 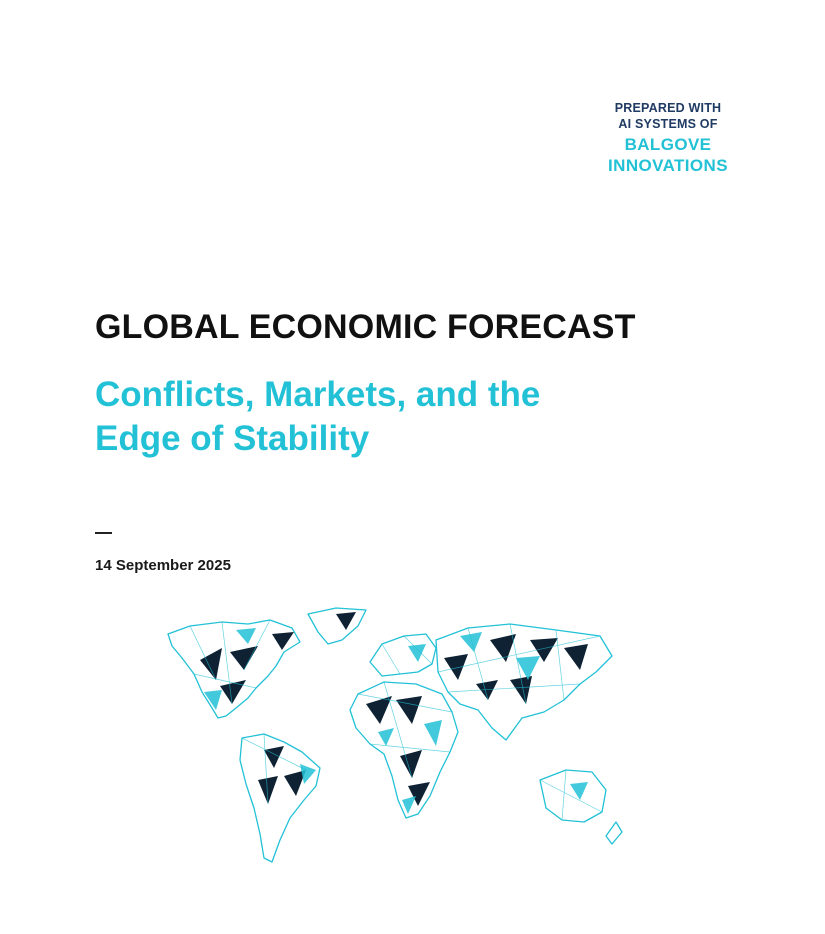 I want to click on greenland-outline, so click(x=337, y=626).